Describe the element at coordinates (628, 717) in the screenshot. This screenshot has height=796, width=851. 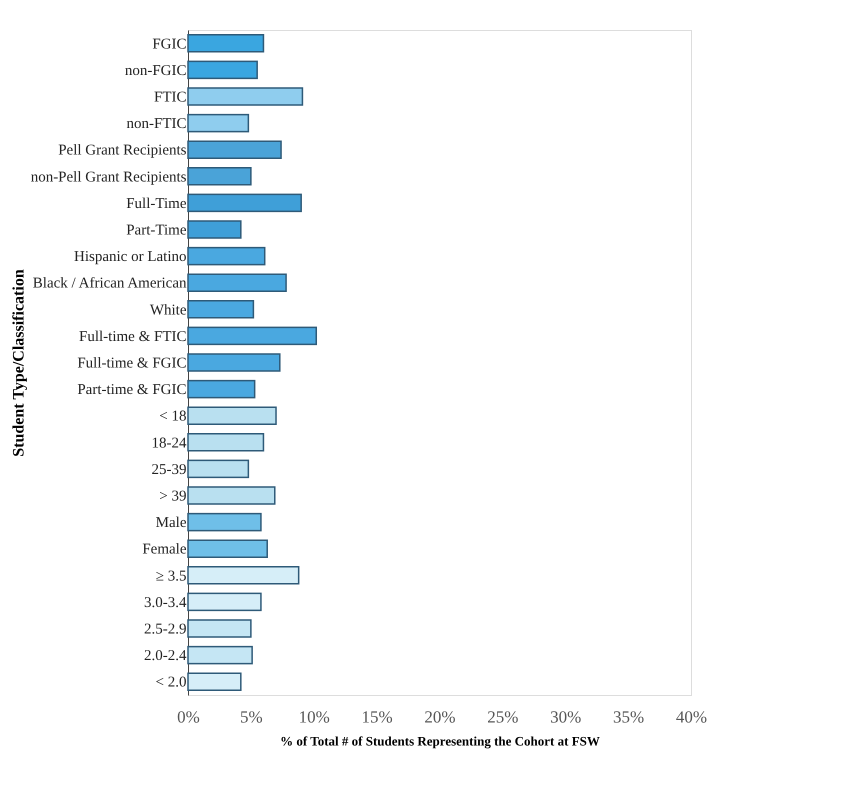
I see `x-tick-label: 35%` at that location.